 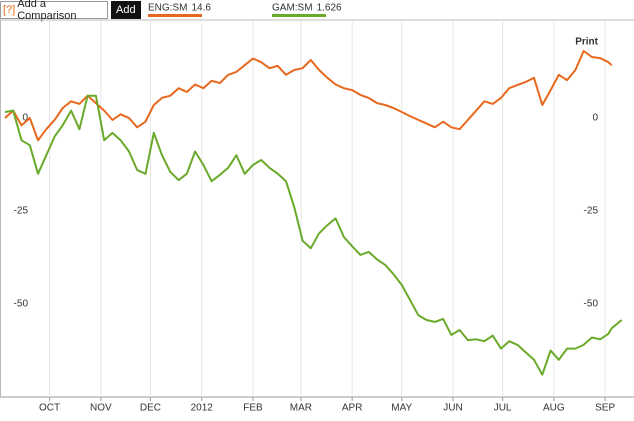 What do you see at coordinates (301, 408) in the screenshot?
I see `x-tick-label: MAR` at bounding box center [301, 408].